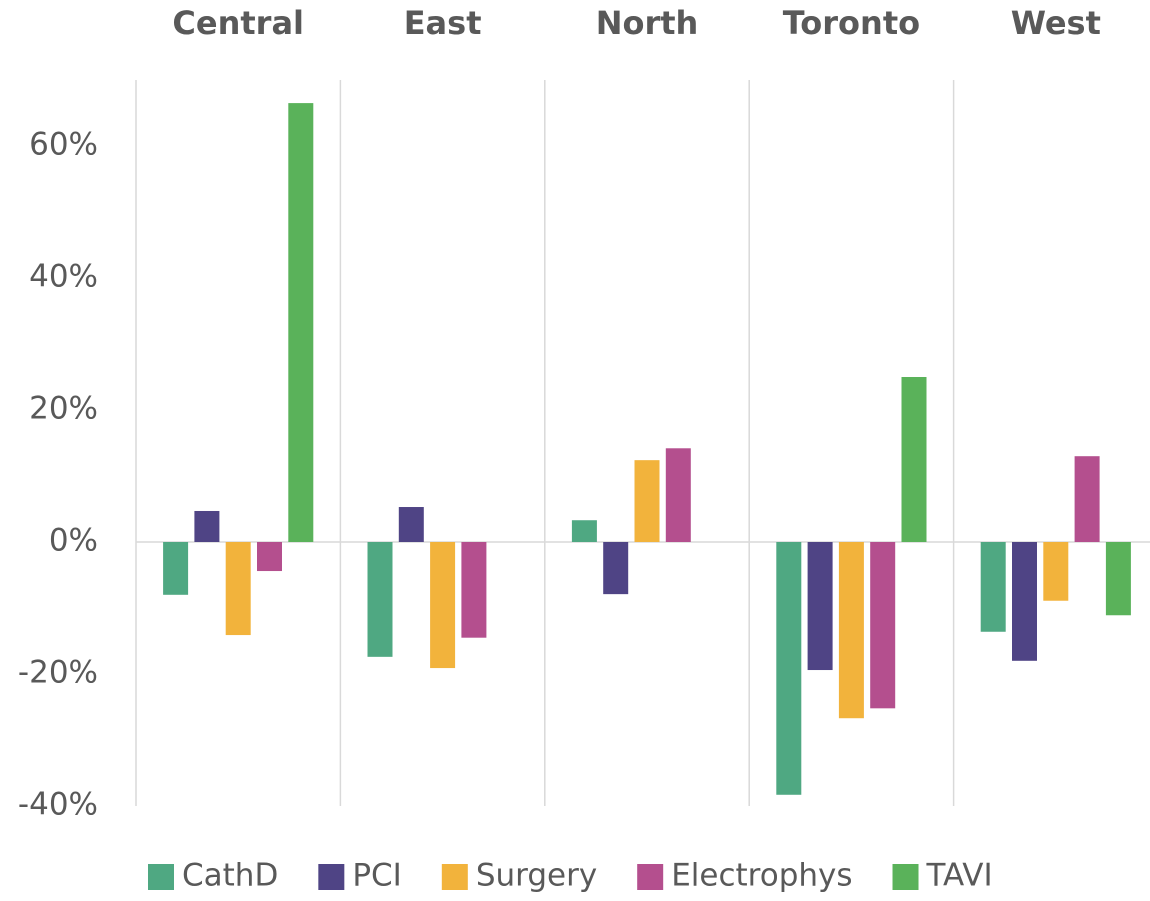 This screenshot has width=1150, height=901. What do you see at coordinates (536, 876) in the screenshot?
I see `legend-label: Surgery` at bounding box center [536, 876].